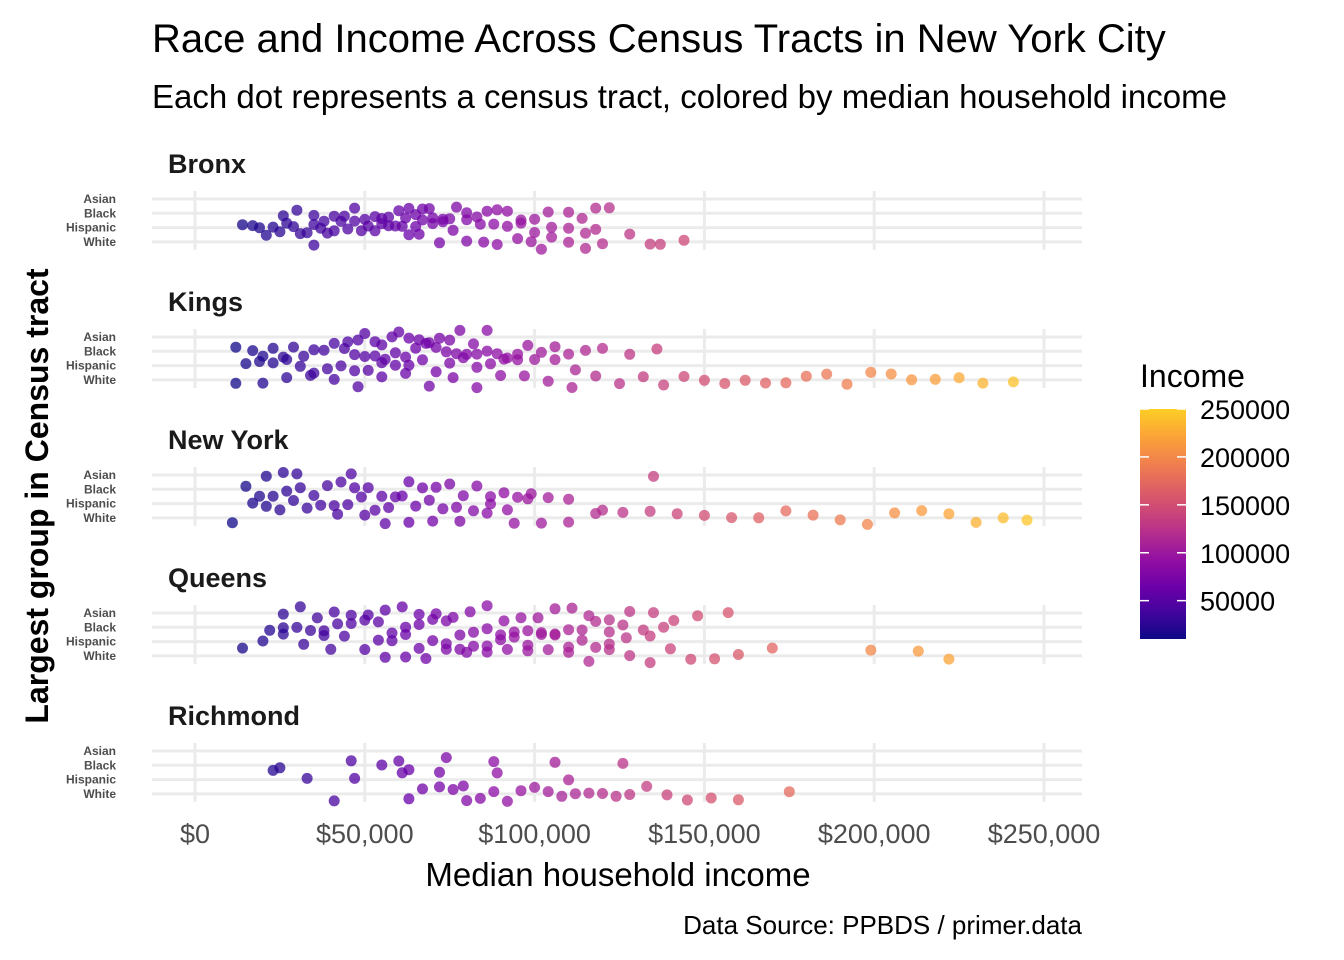 This screenshot has width=1344, height=960. I want to click on y-axis-title: Largest group in Census tract, so click(37, 496).